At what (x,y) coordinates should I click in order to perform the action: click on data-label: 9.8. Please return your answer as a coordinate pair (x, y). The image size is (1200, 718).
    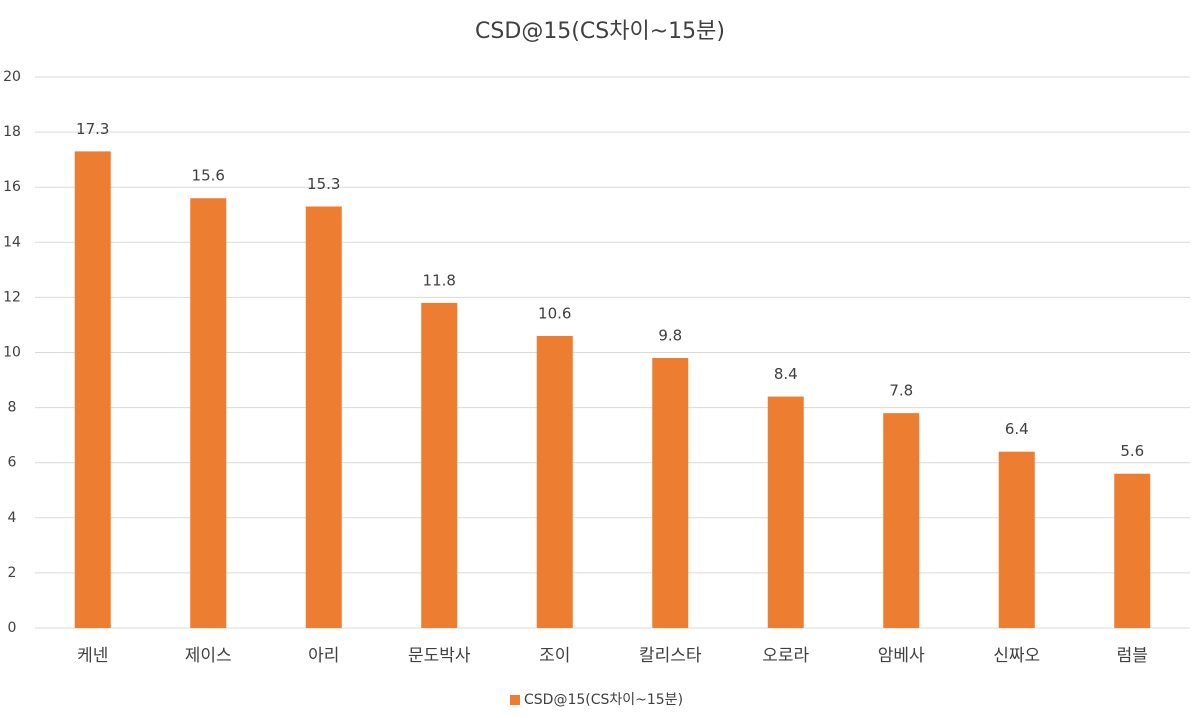
    Looking at the image, I should click on (670, 336).